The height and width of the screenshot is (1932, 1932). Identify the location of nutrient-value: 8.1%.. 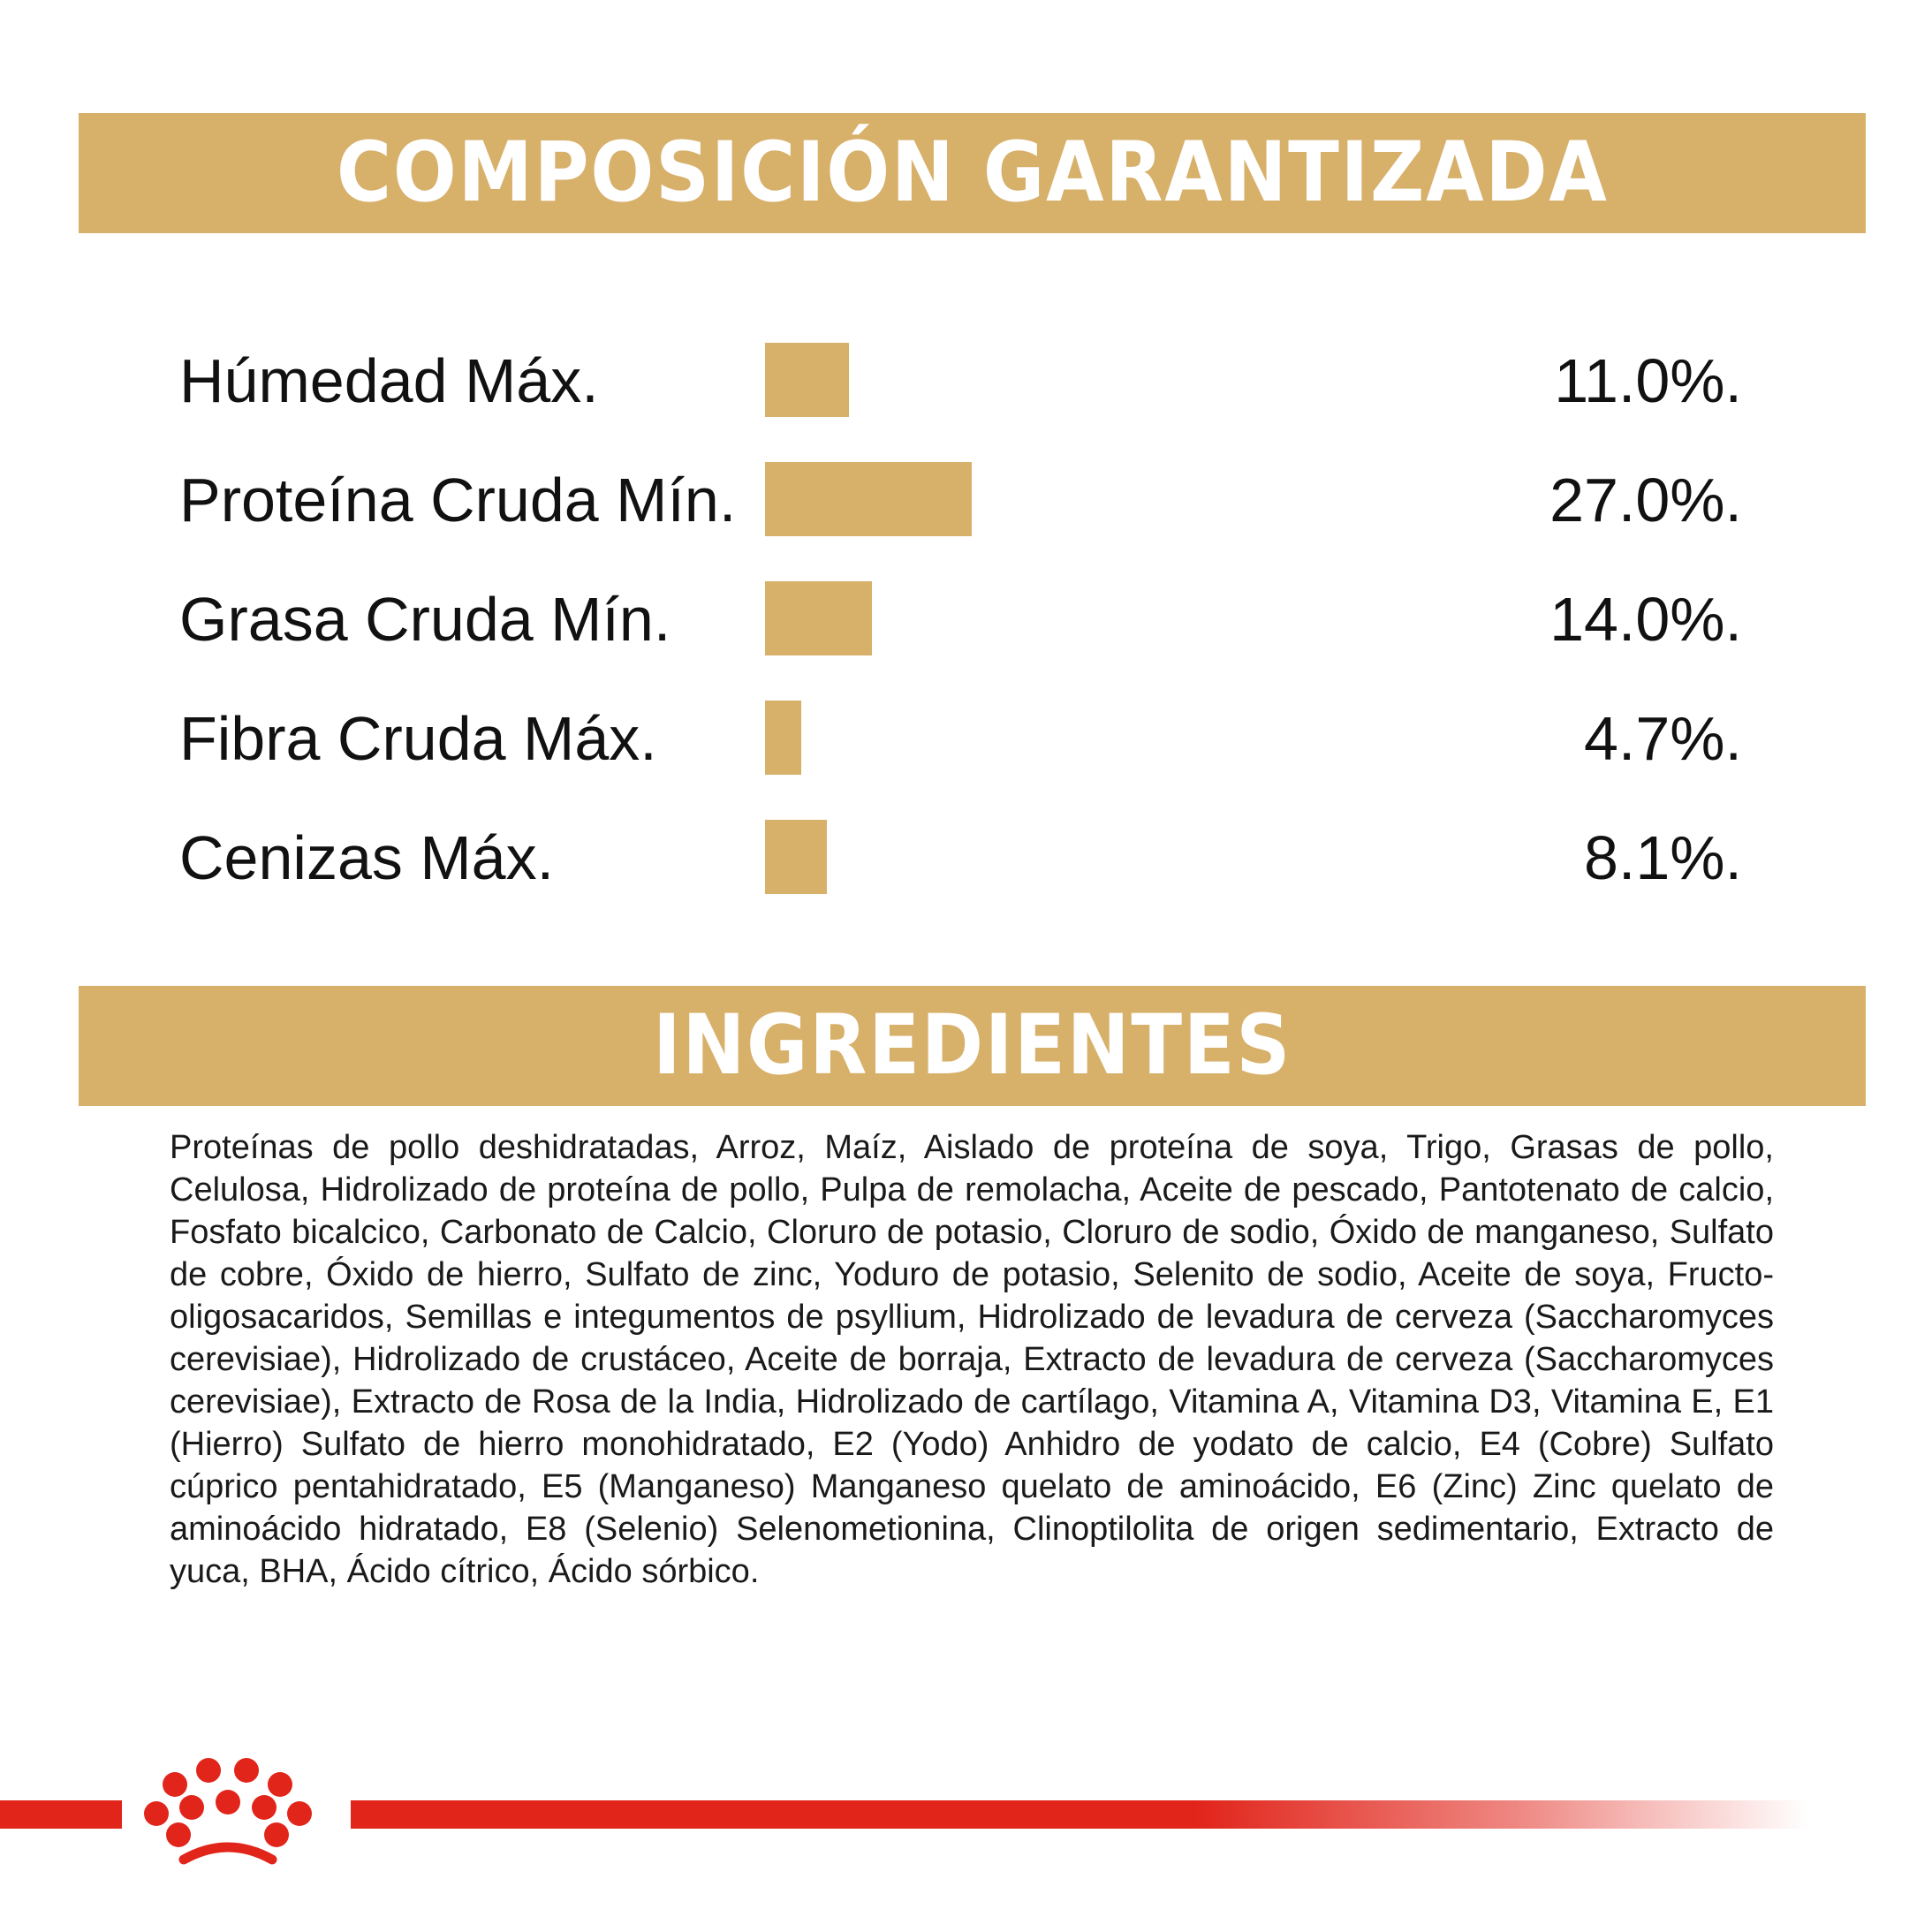
(1663, 857).